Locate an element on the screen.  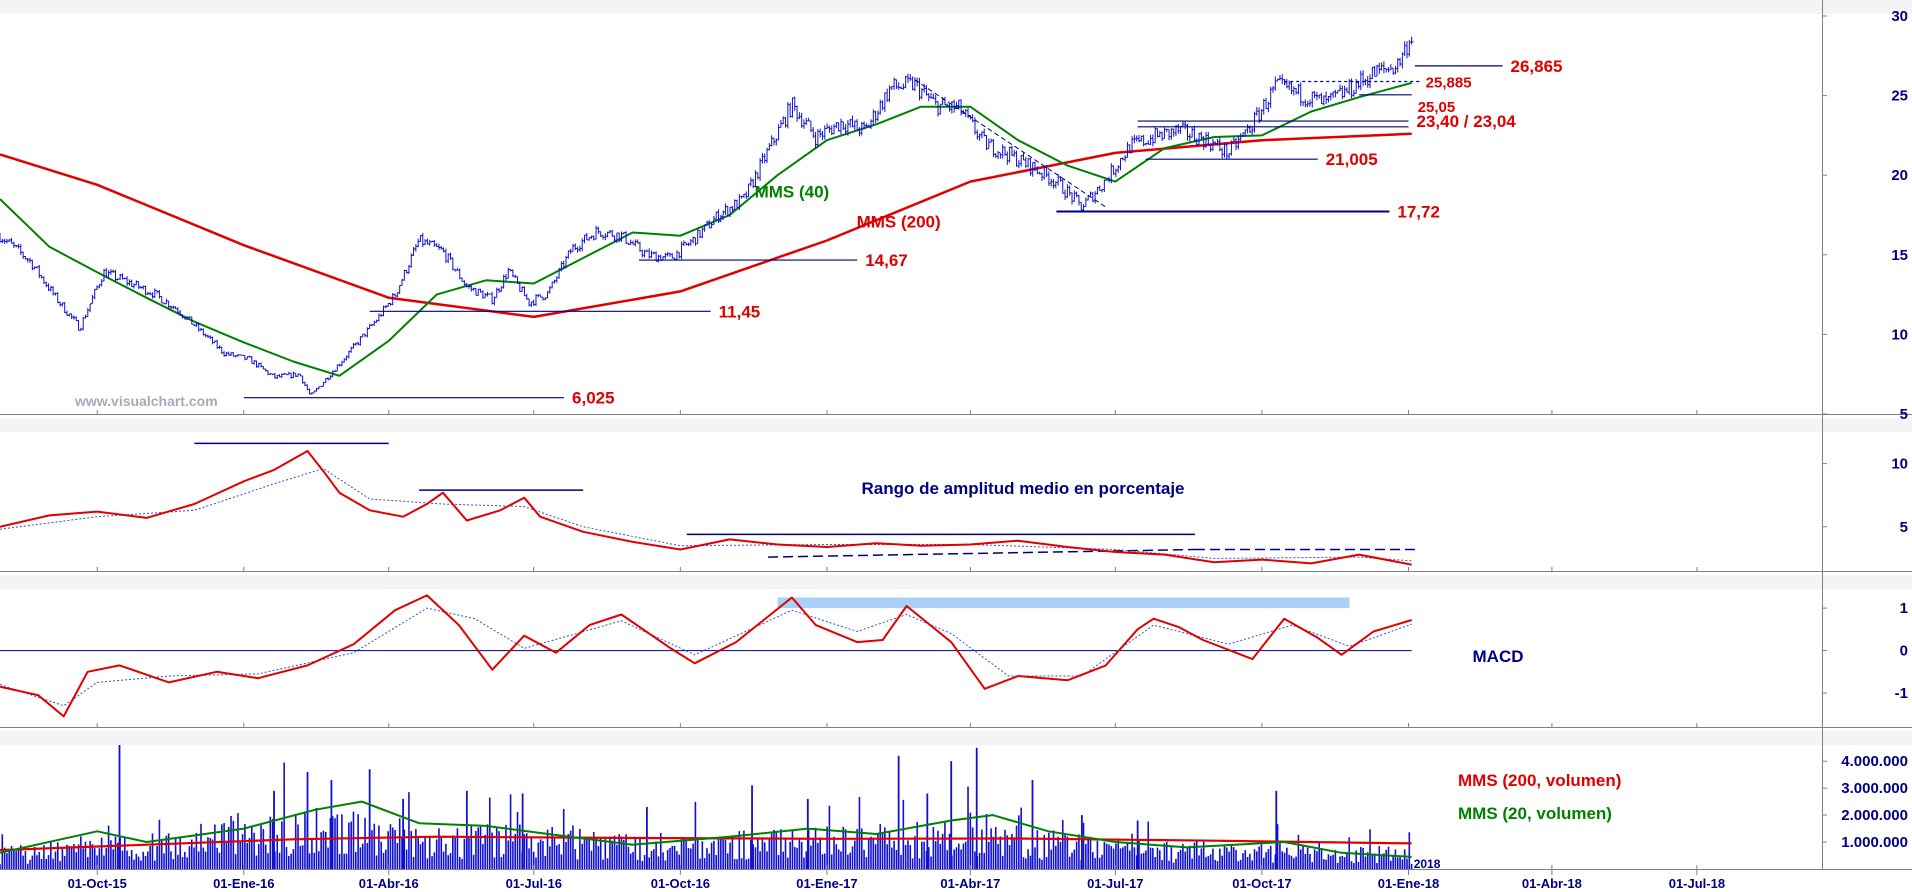
x-tick-label: 01-Abr-17 is located at coordinates (970, 883).